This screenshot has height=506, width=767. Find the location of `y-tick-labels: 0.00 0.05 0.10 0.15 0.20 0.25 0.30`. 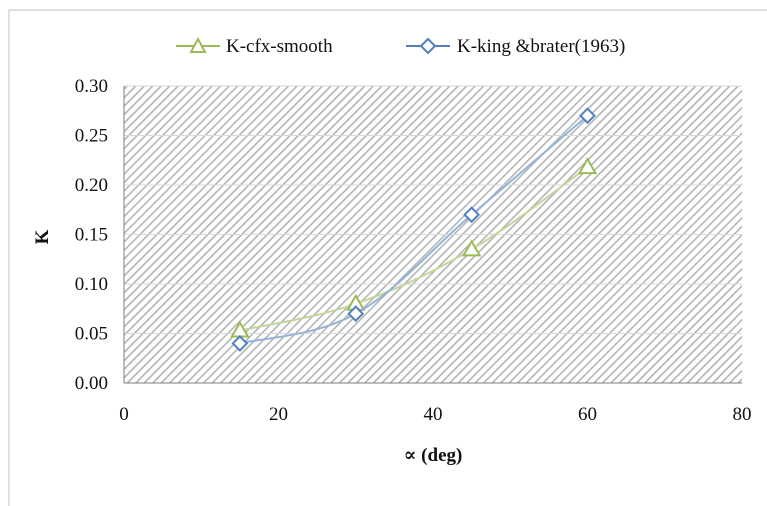

y-tick-labels: 0.00 0.05 0.10 0.15 0.20 0.25 0.30 is located at coordinates (91, 235).